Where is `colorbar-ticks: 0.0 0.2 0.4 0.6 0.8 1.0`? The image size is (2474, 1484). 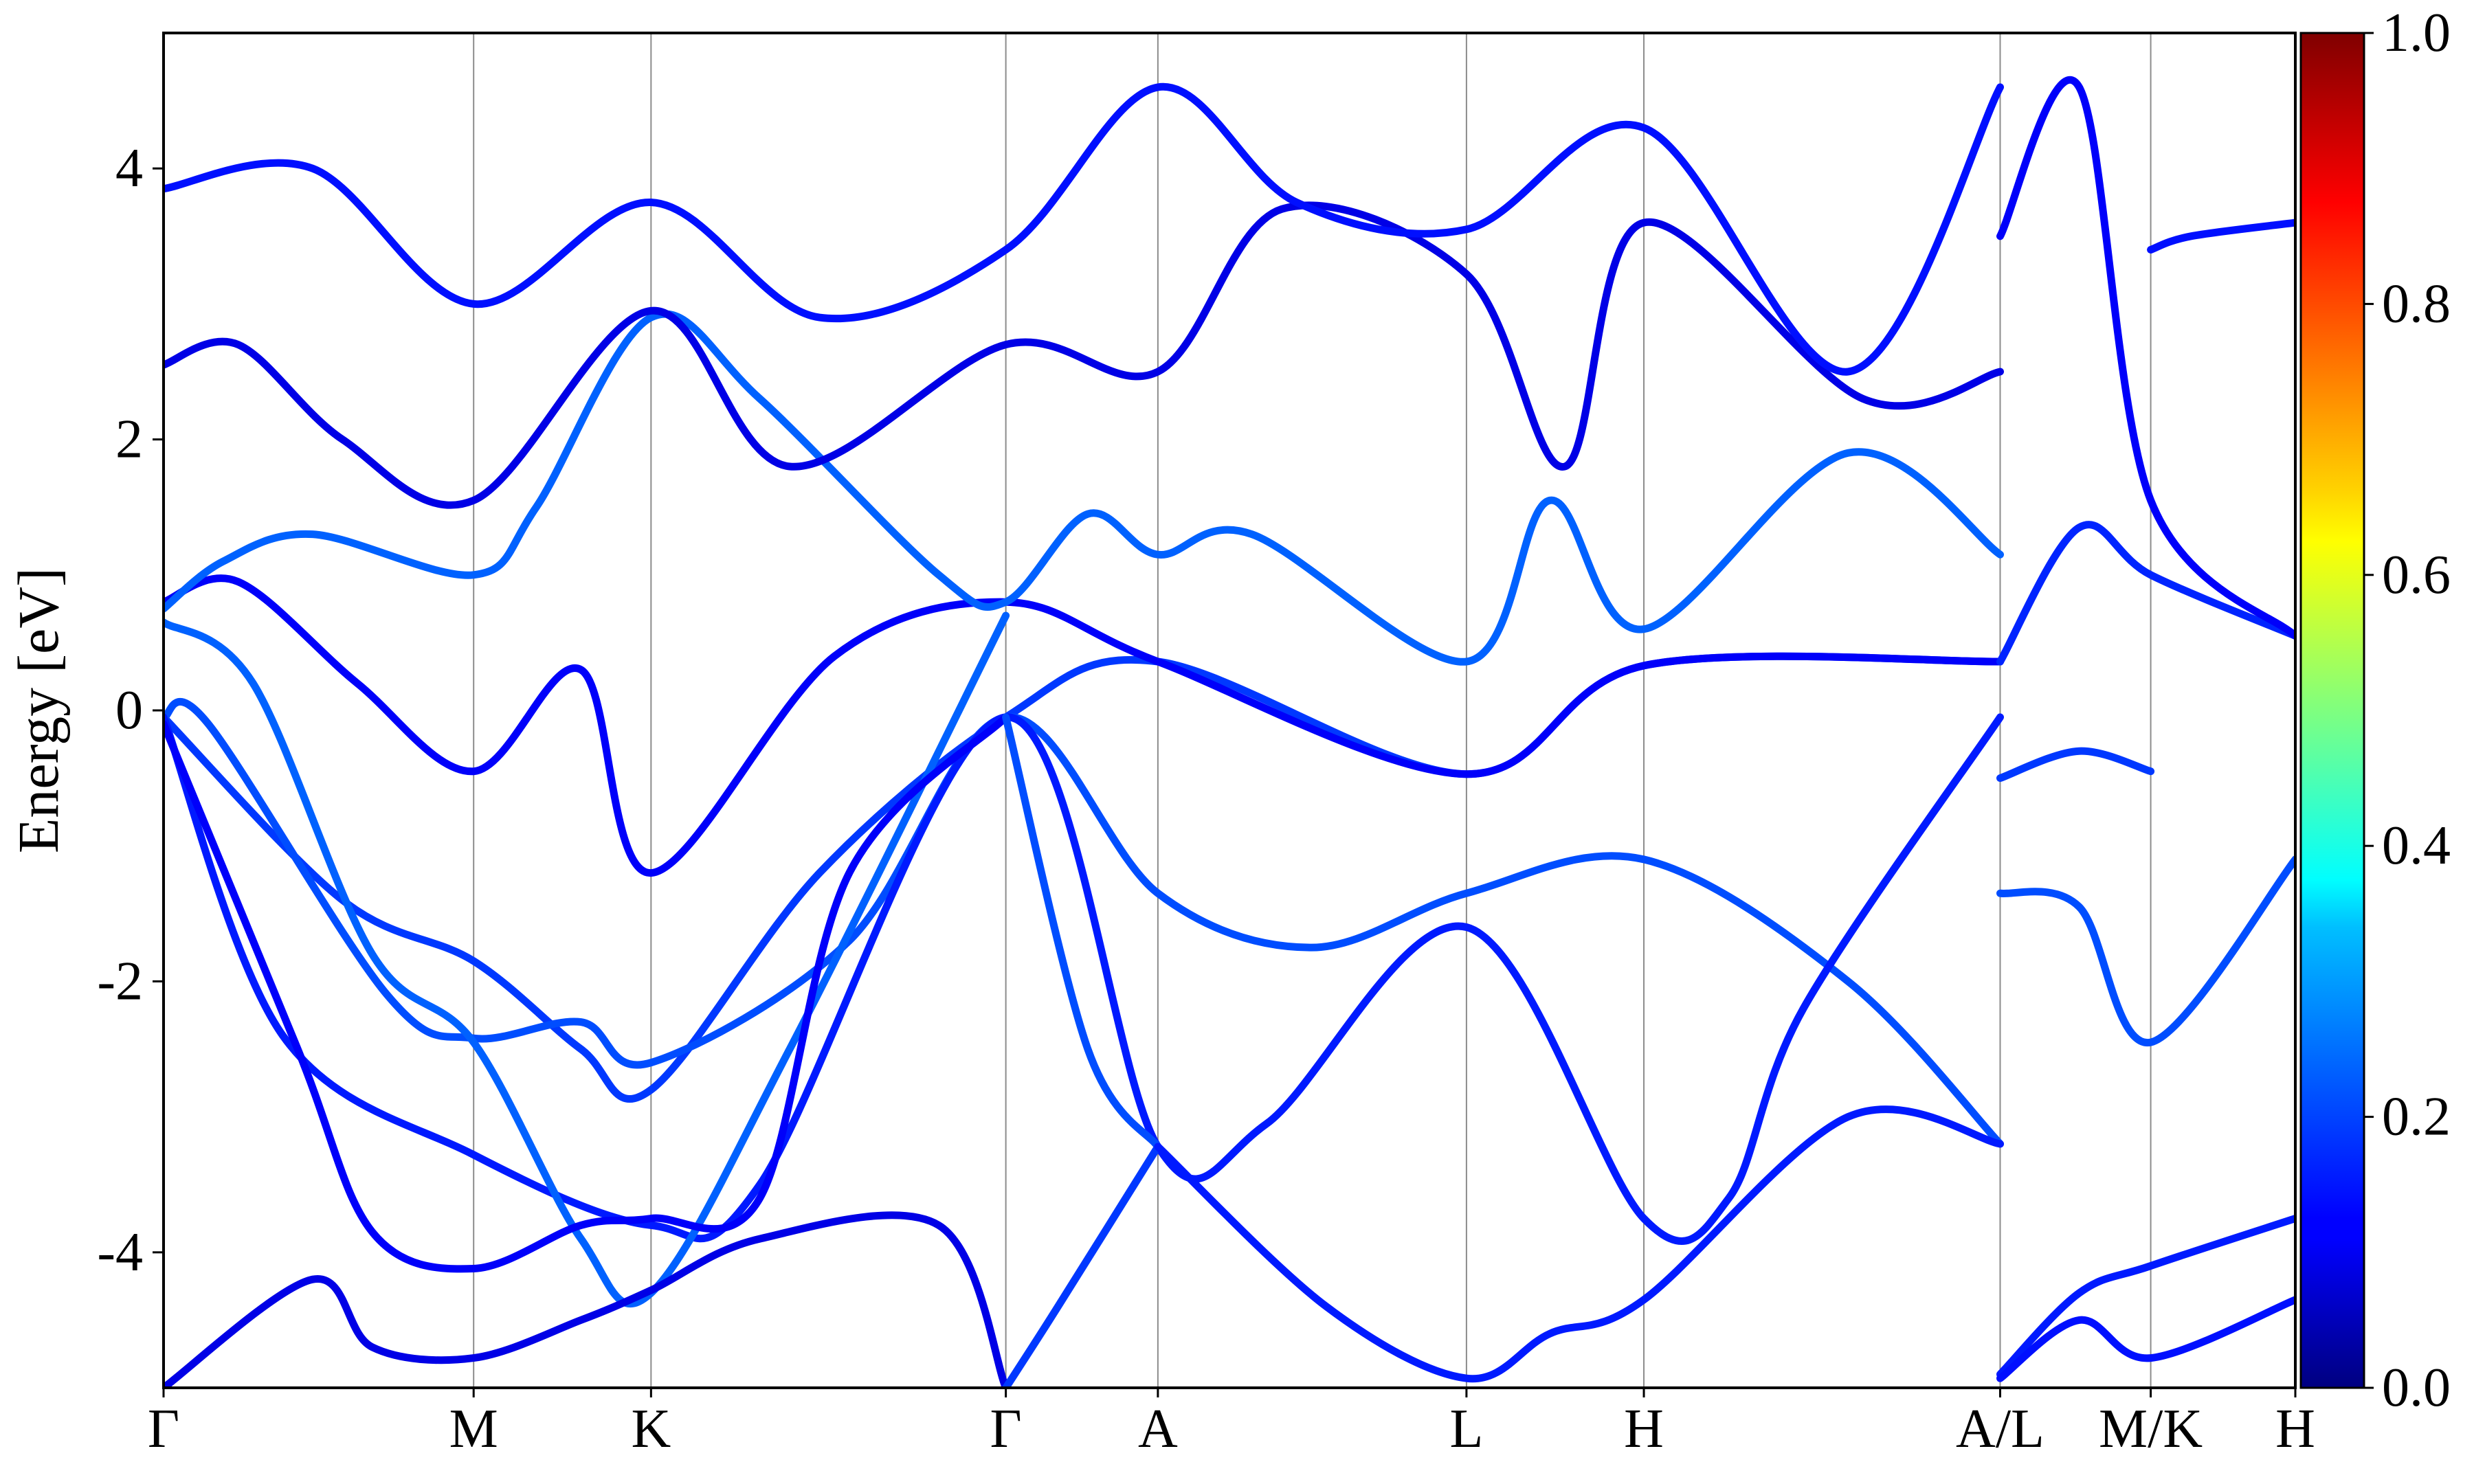 colorbar-ticks: 0.0 0.2 0.4 0.6 0.8 1.0 is located at coordinates (2407, 710).